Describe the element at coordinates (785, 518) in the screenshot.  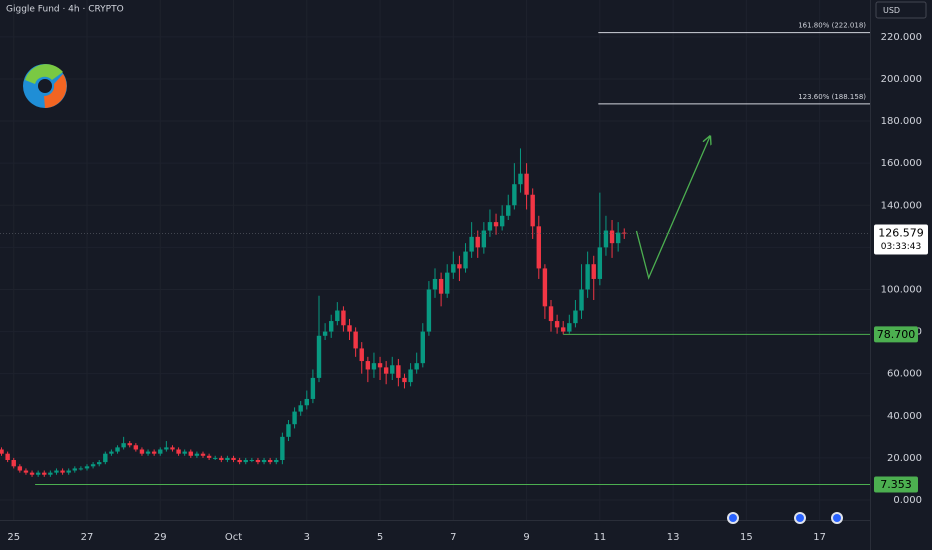
I see `event-icons` at that location.